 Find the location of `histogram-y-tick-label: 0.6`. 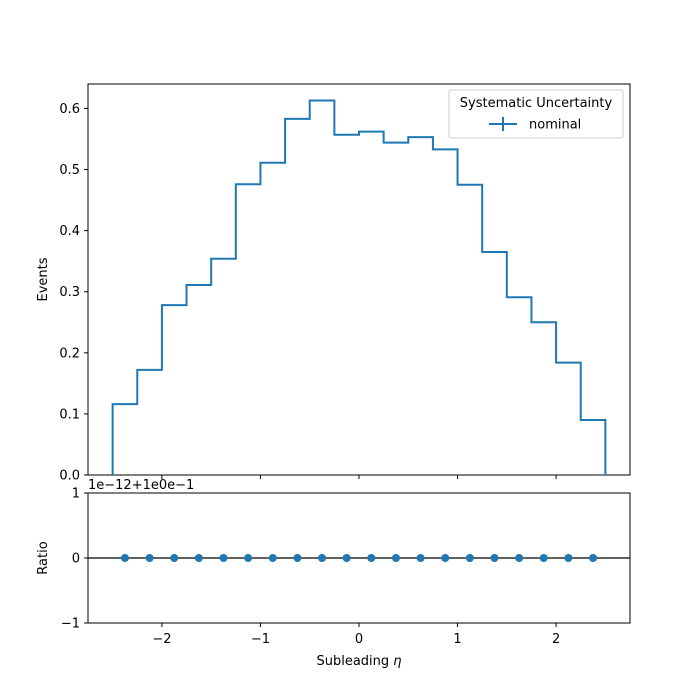

histogram-y-tick-label: 0.6 is located at coordinates (69, 109).